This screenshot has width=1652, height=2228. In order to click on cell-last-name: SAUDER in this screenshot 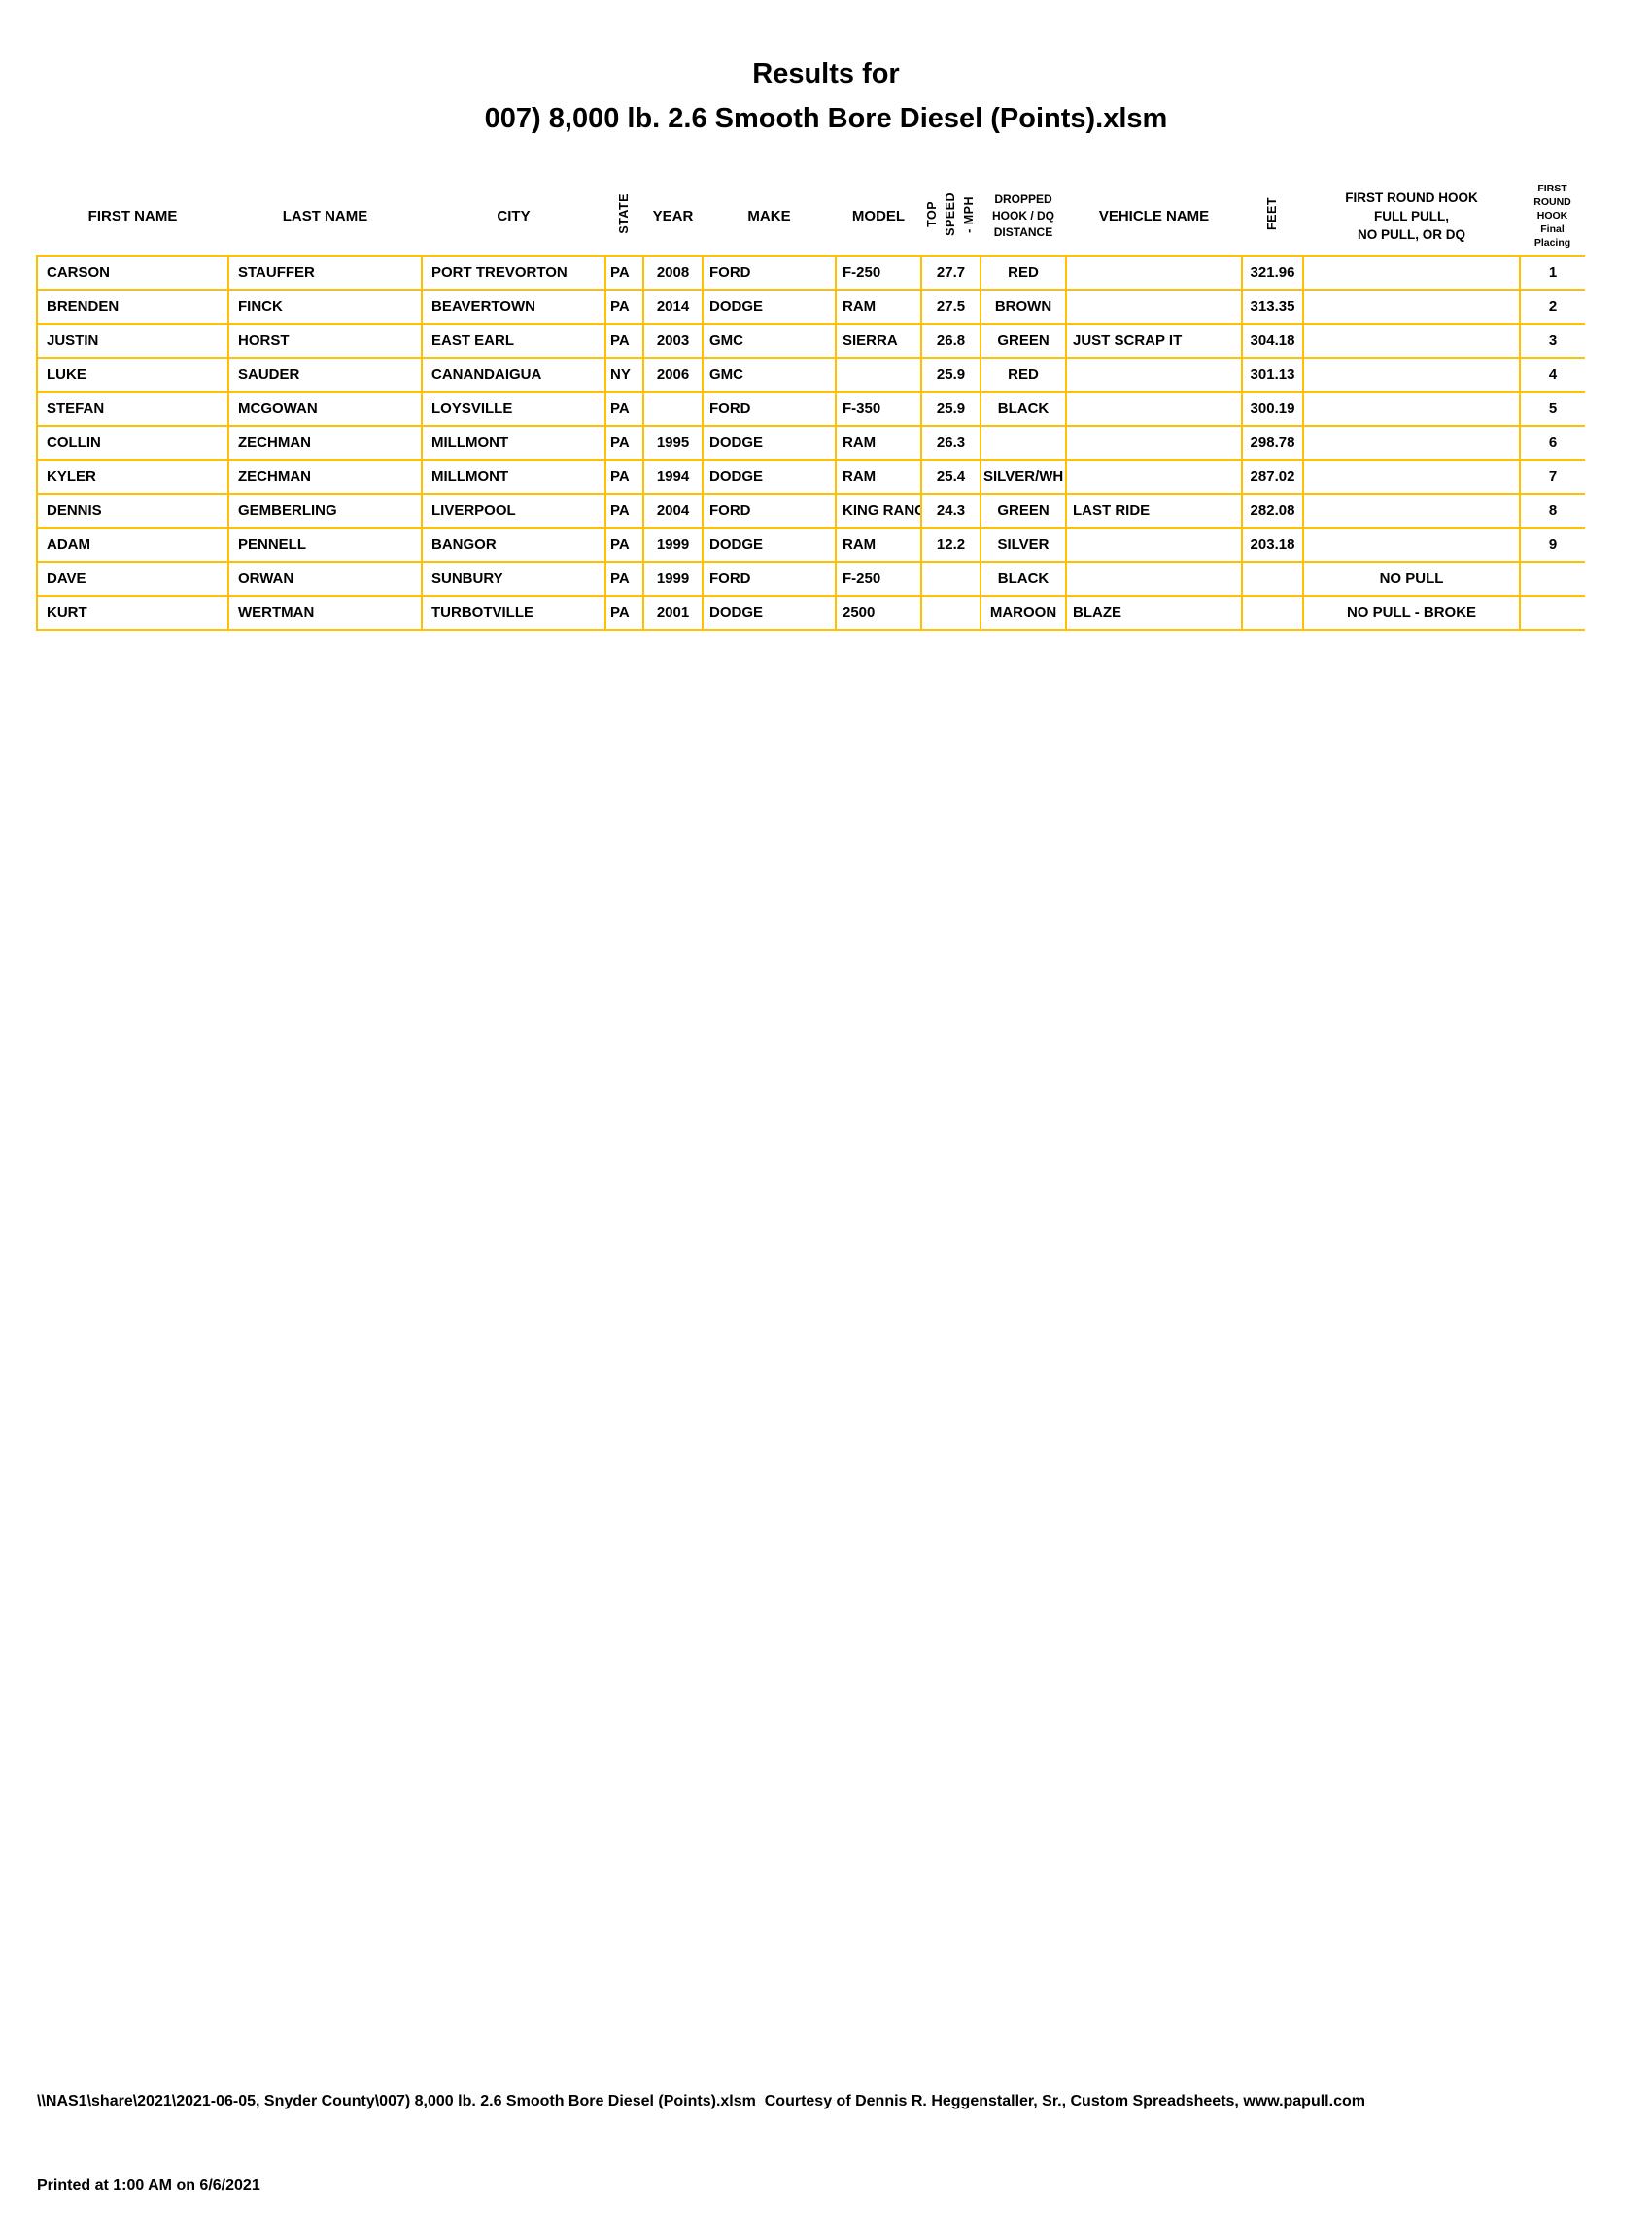, I will do `click(325, 375)`.